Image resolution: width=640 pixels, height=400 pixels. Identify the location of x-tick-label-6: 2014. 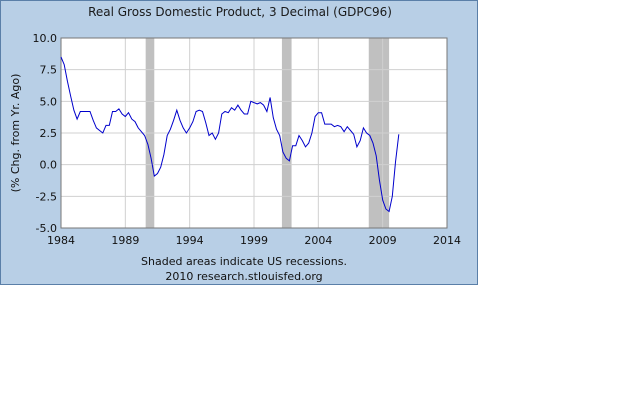
(447, 240).